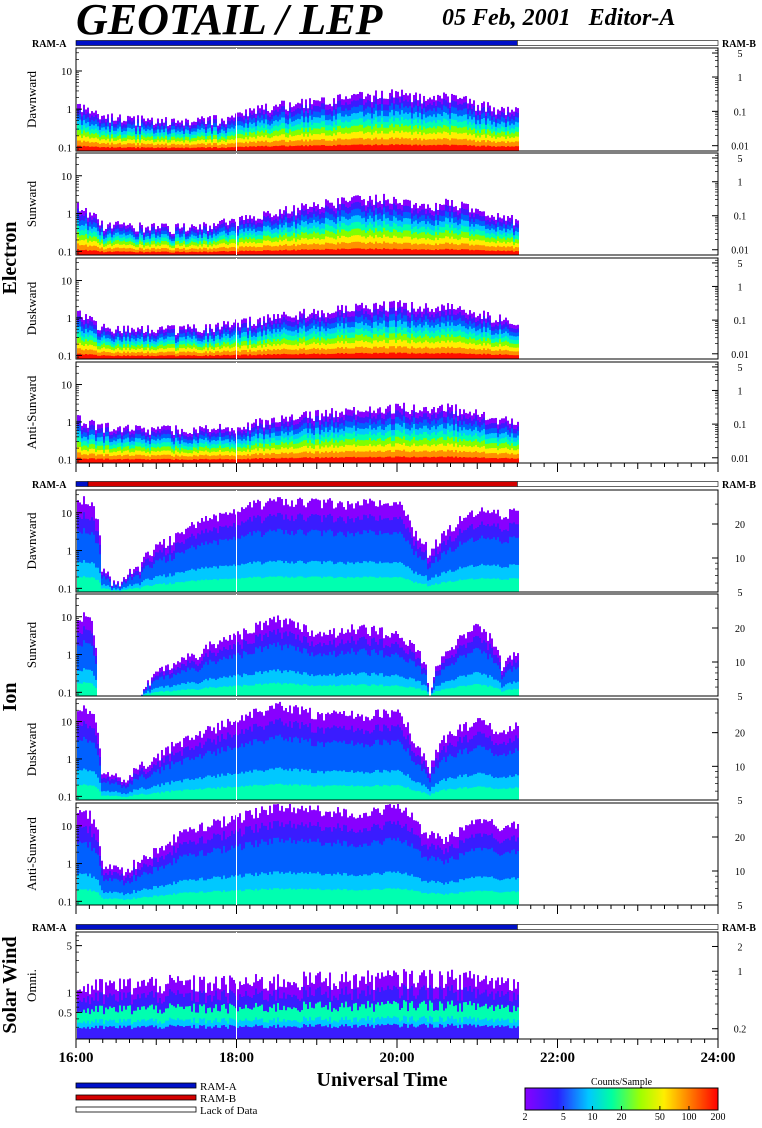 The width and height of the screenshot is (762, 1128). What do you see at coordinates (557, 1058) in the screenshot?
I see `x-tick-label: 22:00` at bounding box center [557, 1058].